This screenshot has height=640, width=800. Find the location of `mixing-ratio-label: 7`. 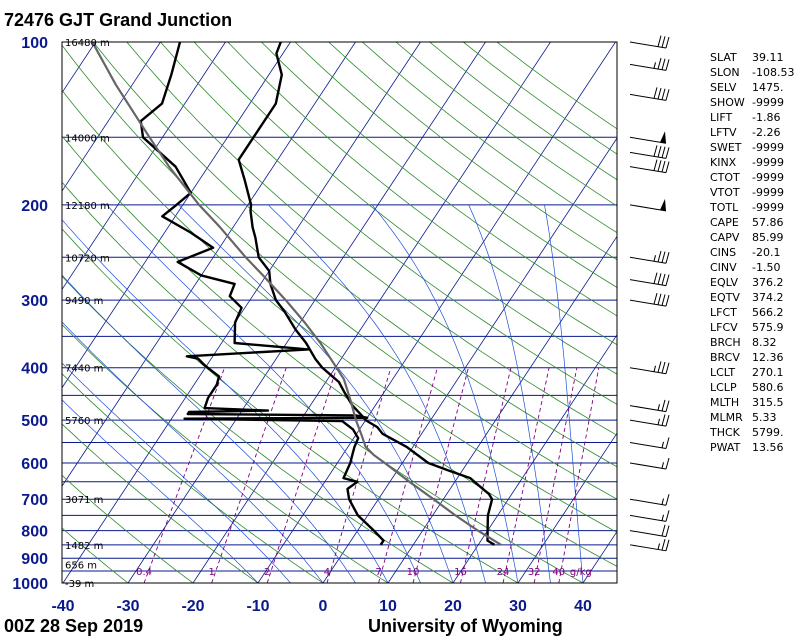

mixing-ratio-label: 7 is located at coordinates (378, 572).